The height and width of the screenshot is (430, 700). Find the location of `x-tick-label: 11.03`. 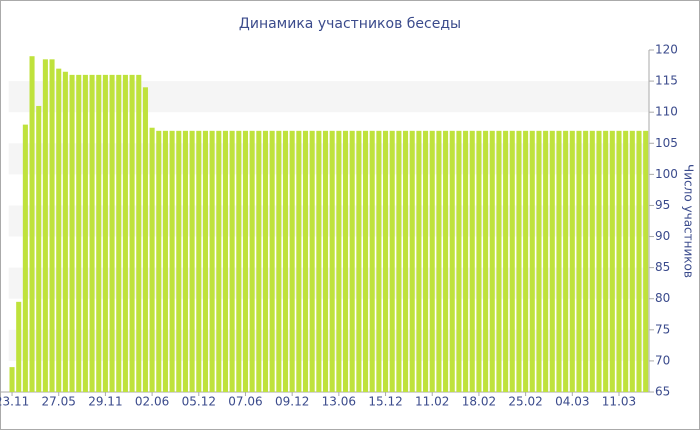

x-tick-label: 11.03 is located at coordinates (619, 402).